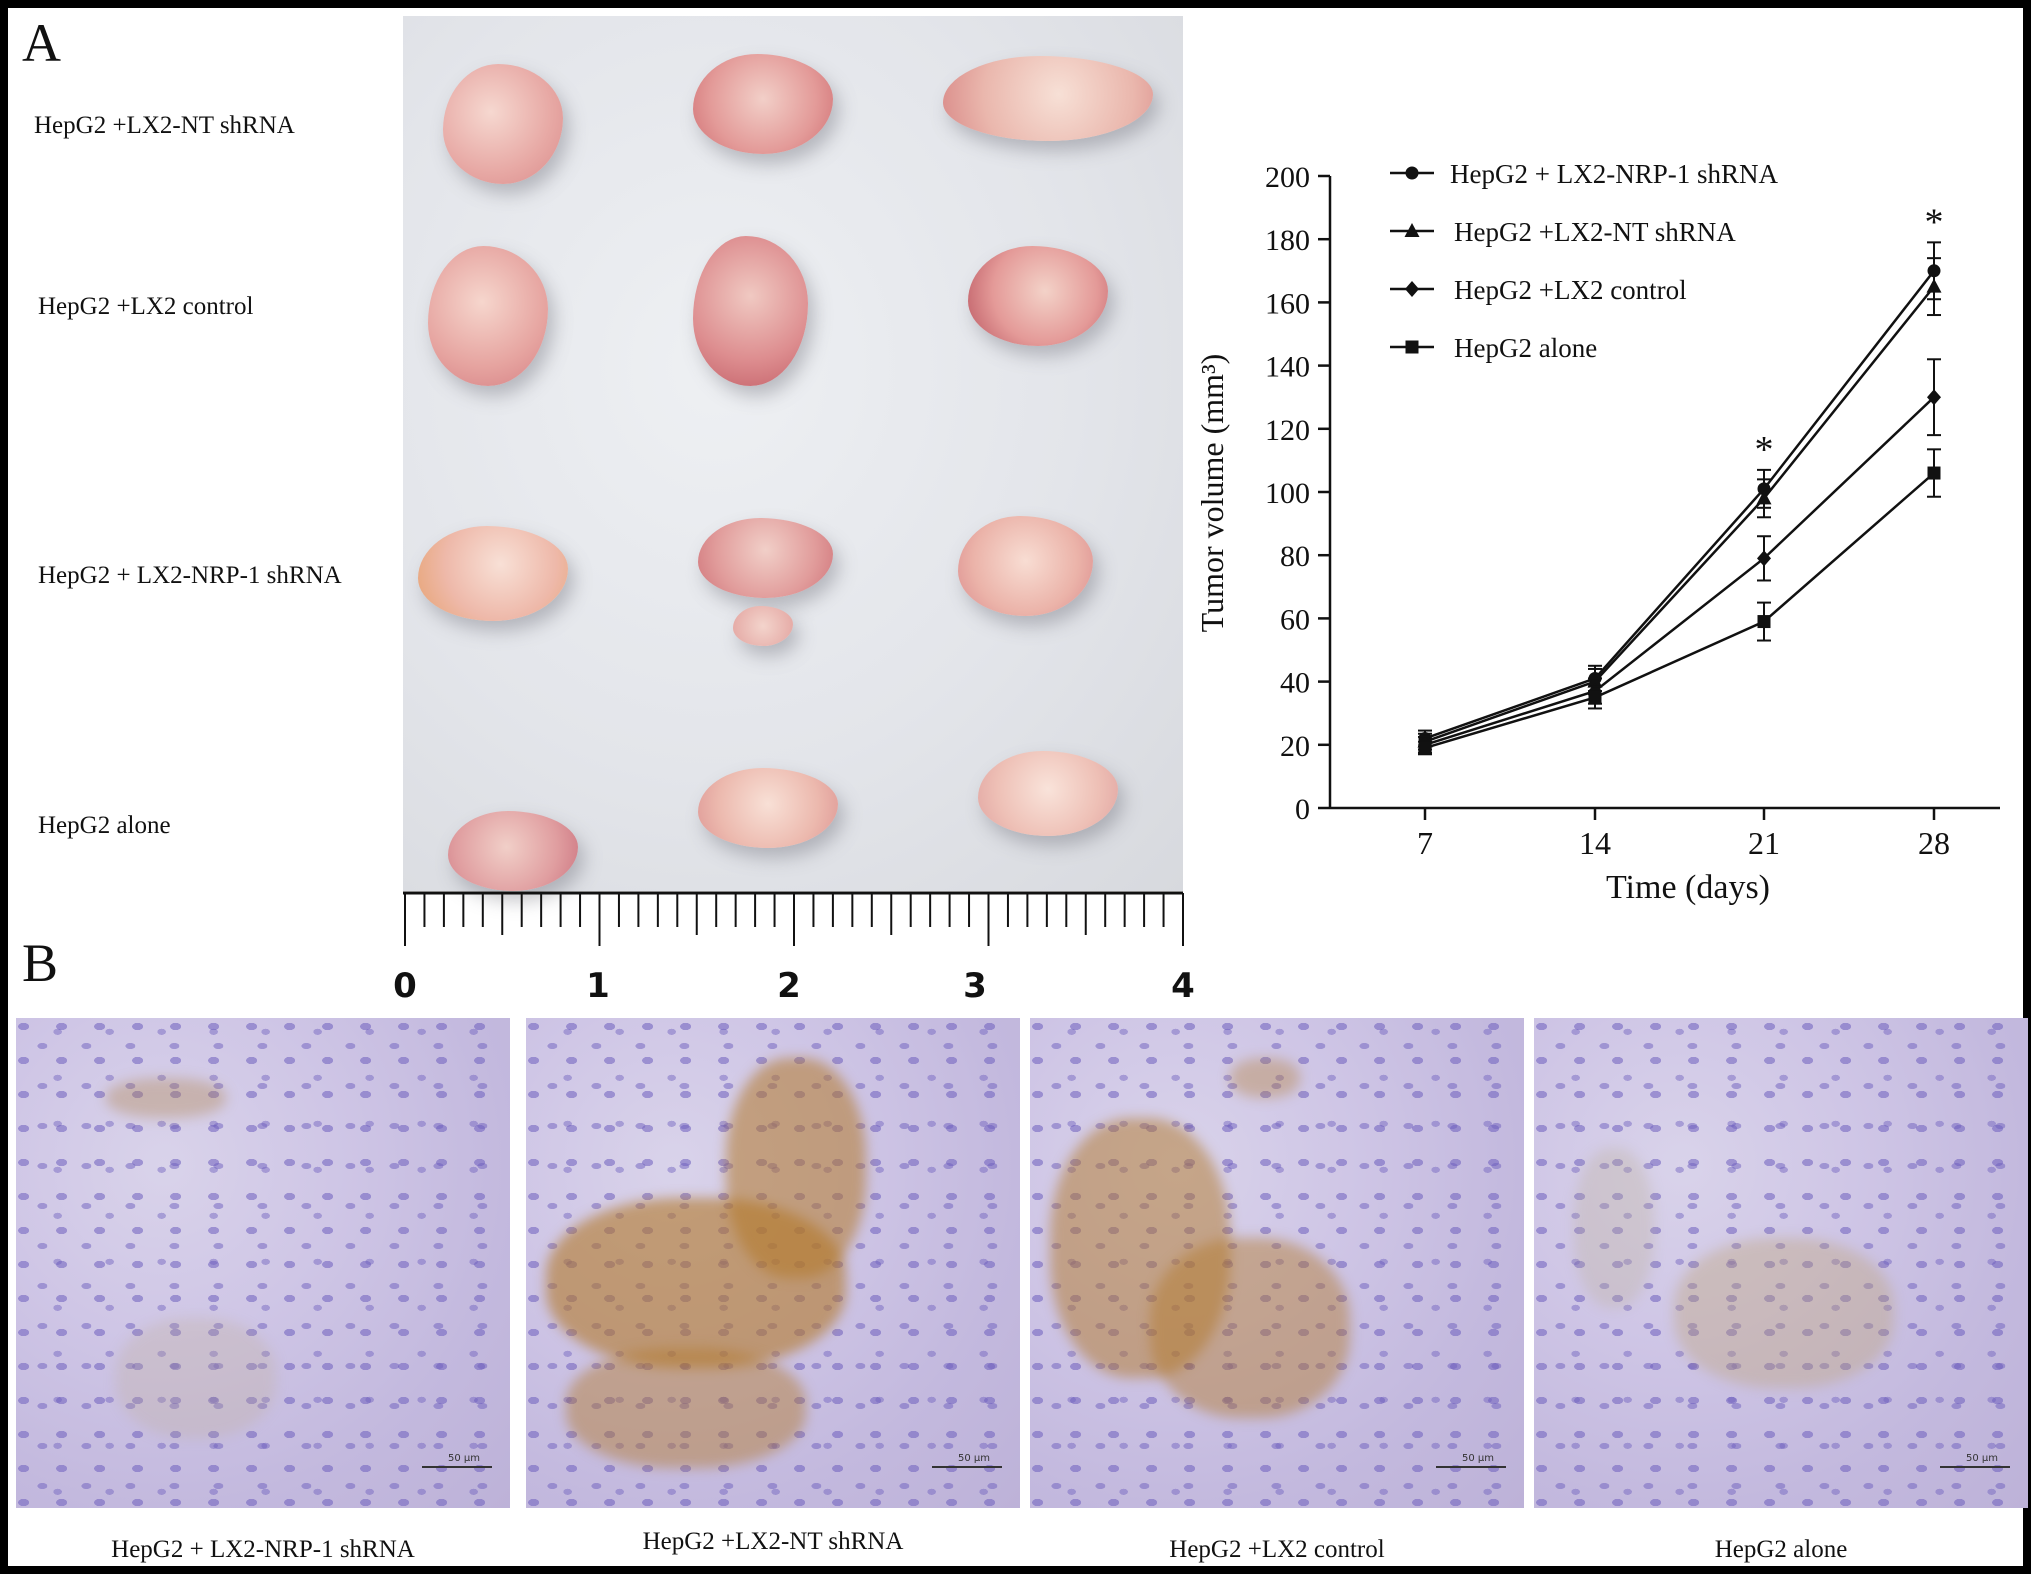 Image resolution: width=2031 pixels, height=1574 pixels. Describe the element at coordinates (793, 918) in the screenshot. I see `ruler-scale` at that location.